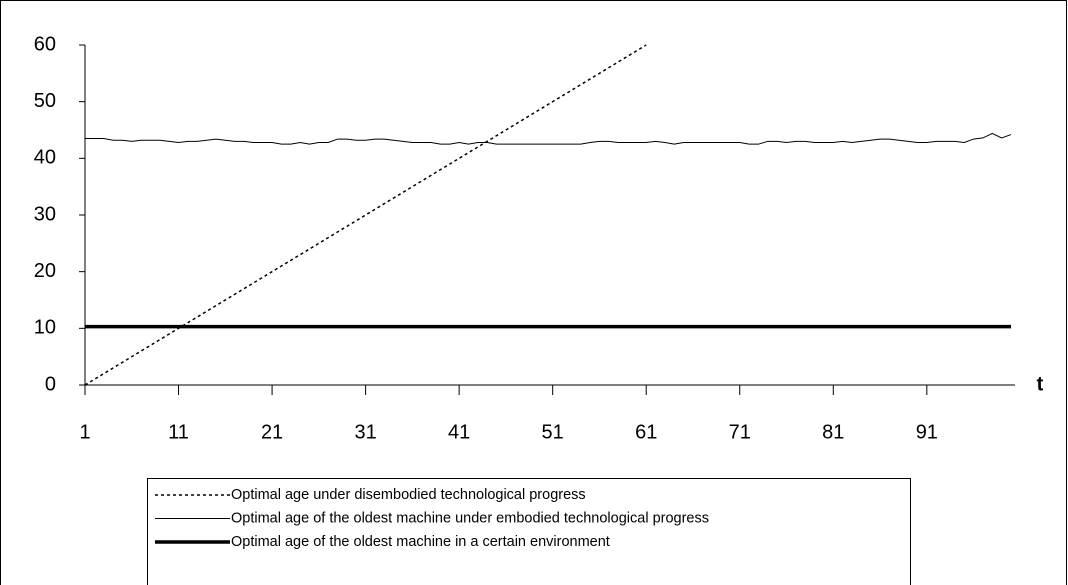 This screenshot has height=585, width=1068. Describe the element at coordinates (50, 384) in the screenshot. I see `y-tick-label: 0` at that location.